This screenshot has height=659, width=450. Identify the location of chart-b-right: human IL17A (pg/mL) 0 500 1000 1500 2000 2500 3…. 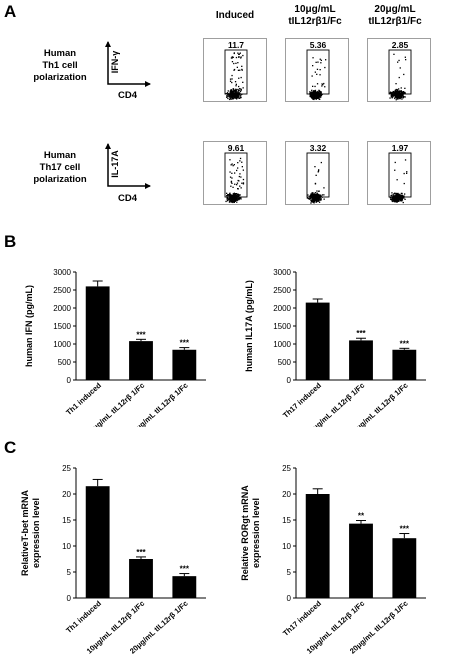
(335, 347).